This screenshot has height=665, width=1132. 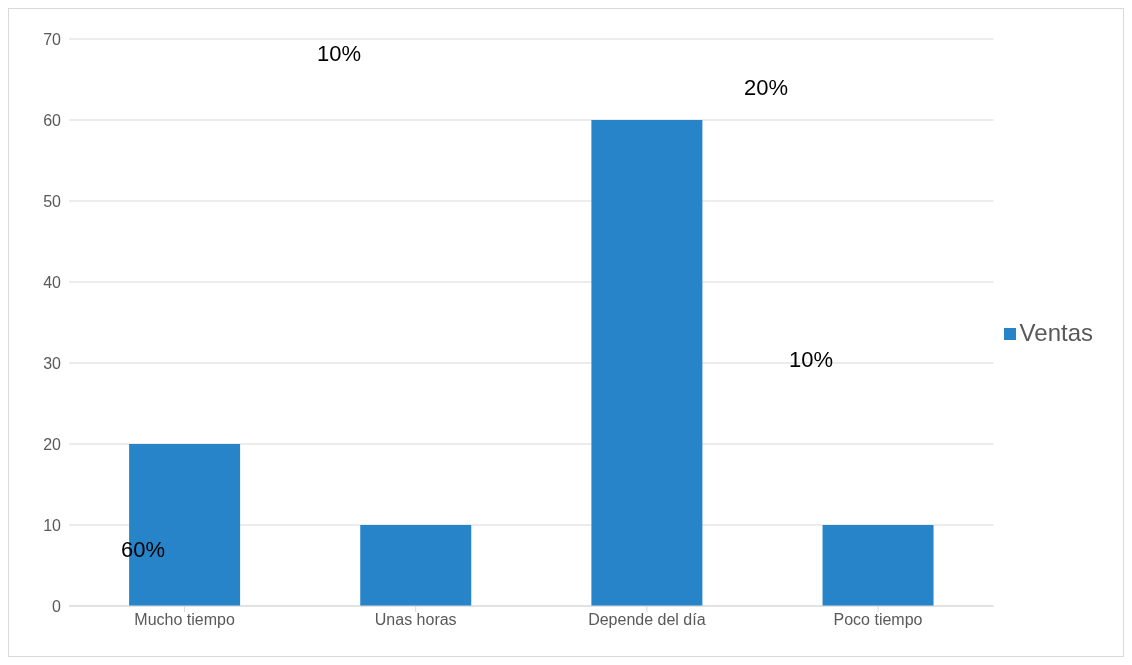 What do you see at coordinates (52, 444) in the screenshot?
I see `y-tick-label: 20` at bounding box center [52, 444].